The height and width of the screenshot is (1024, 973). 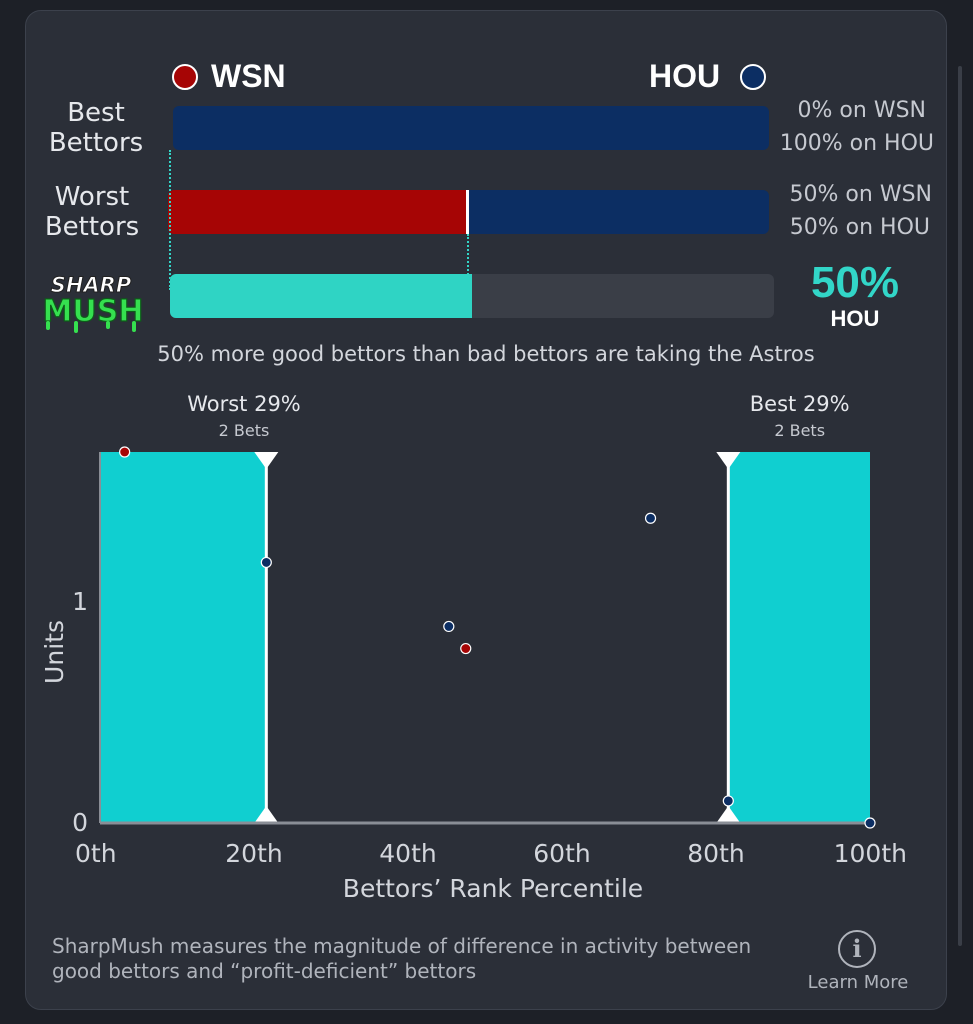 What do you see at coordinates (93, 311) in the screenshot?
I see `logo-text-mush: MUSH` at bounding box center [93, 311].